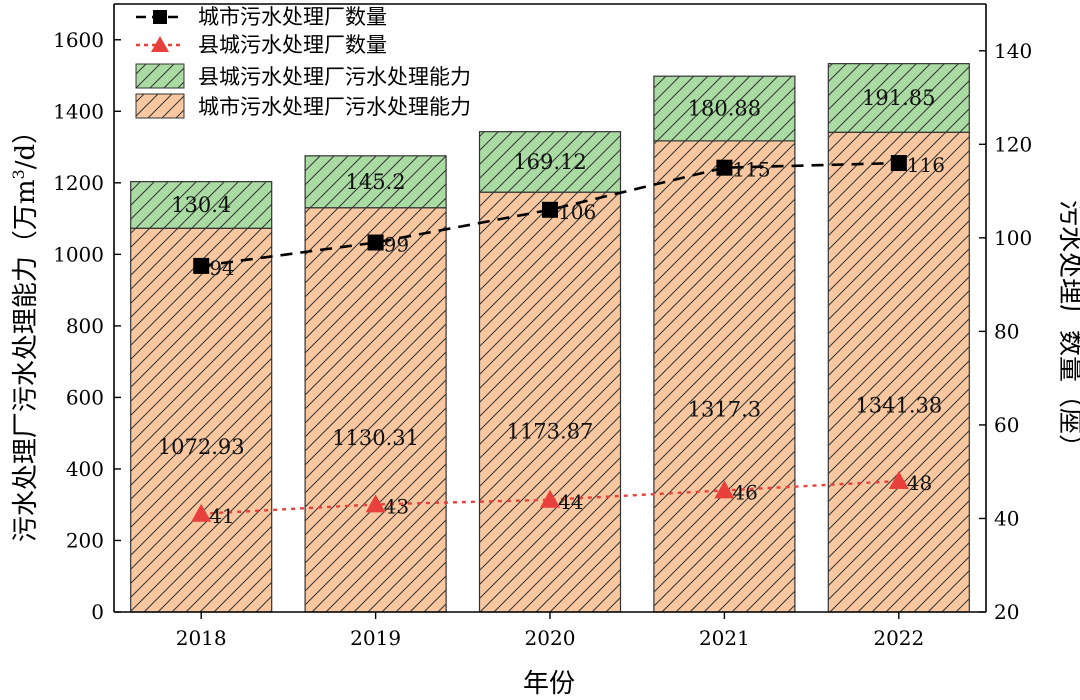  Describe the element at coordinates (375, 638) in the screenshot. I see `x-tick-label-2019: 2019` at that location.